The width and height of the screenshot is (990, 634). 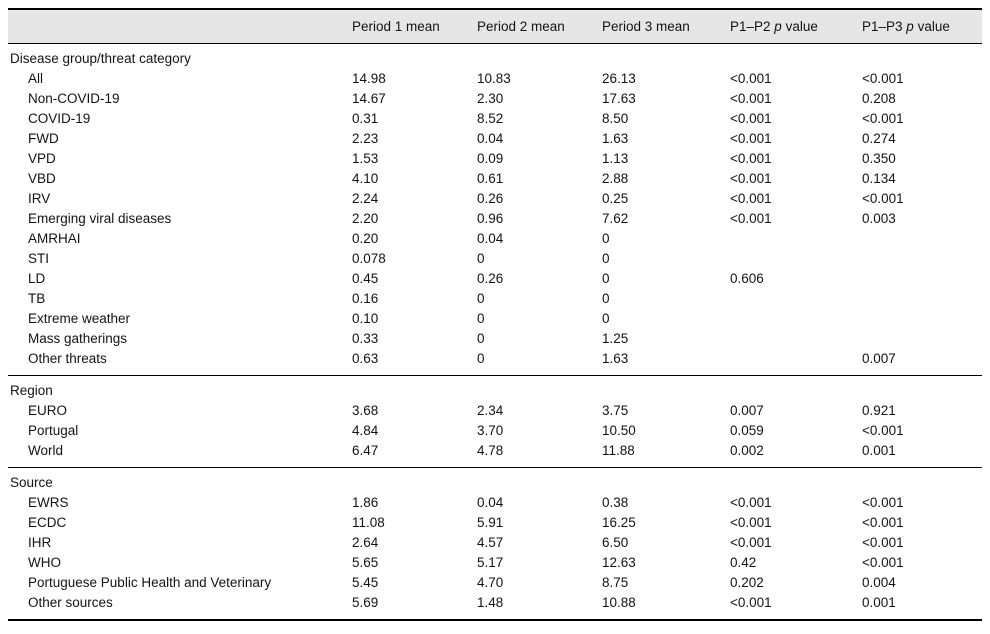 I want to click on row-label: VBD, so click(x=42, y=178).